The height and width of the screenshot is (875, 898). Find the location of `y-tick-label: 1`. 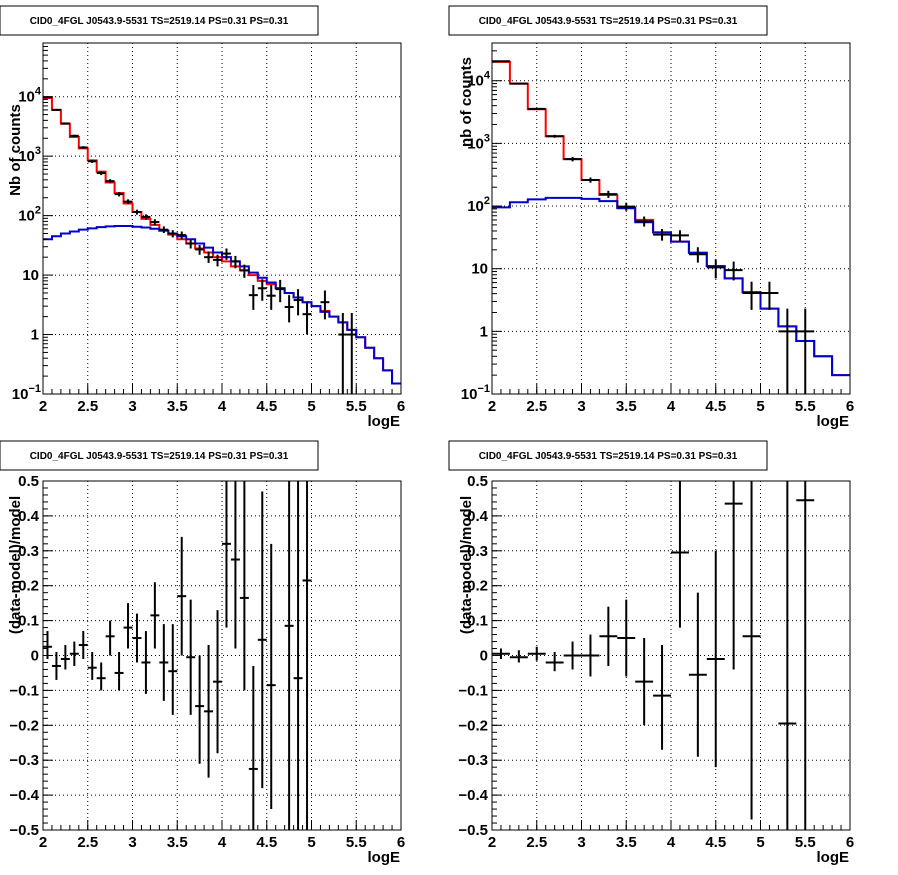

y-tick-label: 1 is located at coordinates (35, 335).